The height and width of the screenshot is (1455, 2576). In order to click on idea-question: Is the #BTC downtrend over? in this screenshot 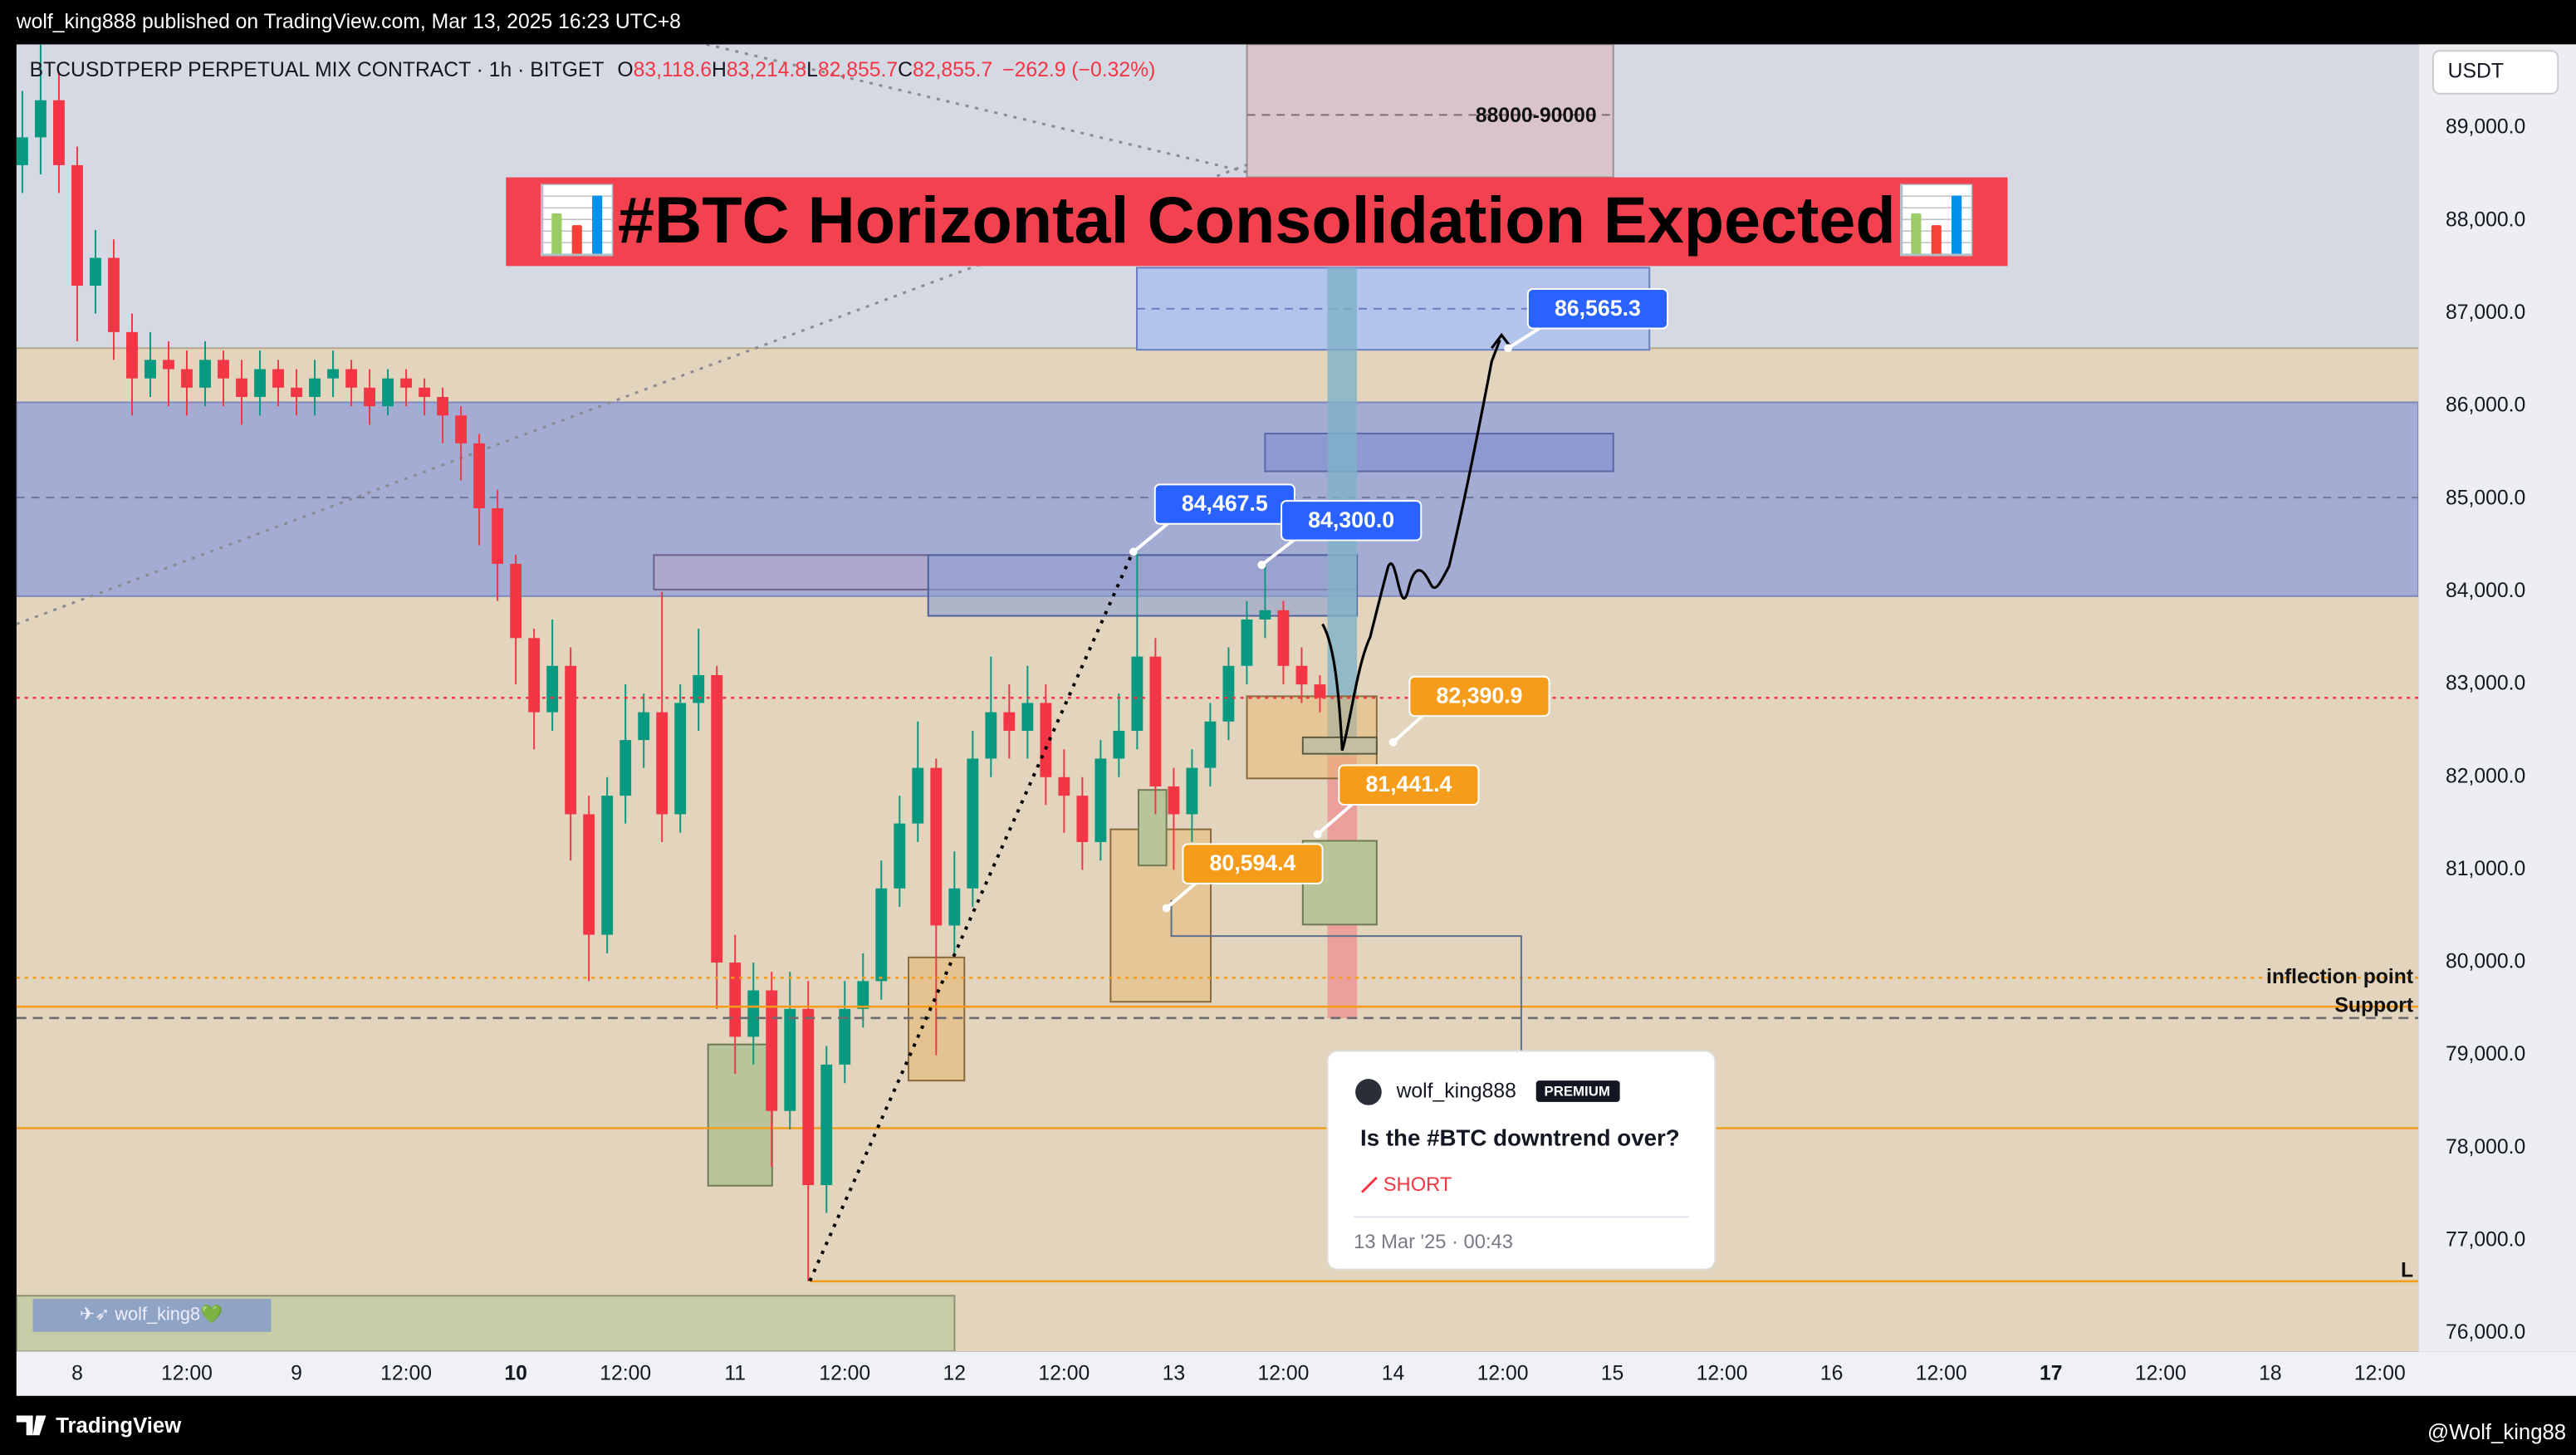, I will do `click(1520, 1138)`.